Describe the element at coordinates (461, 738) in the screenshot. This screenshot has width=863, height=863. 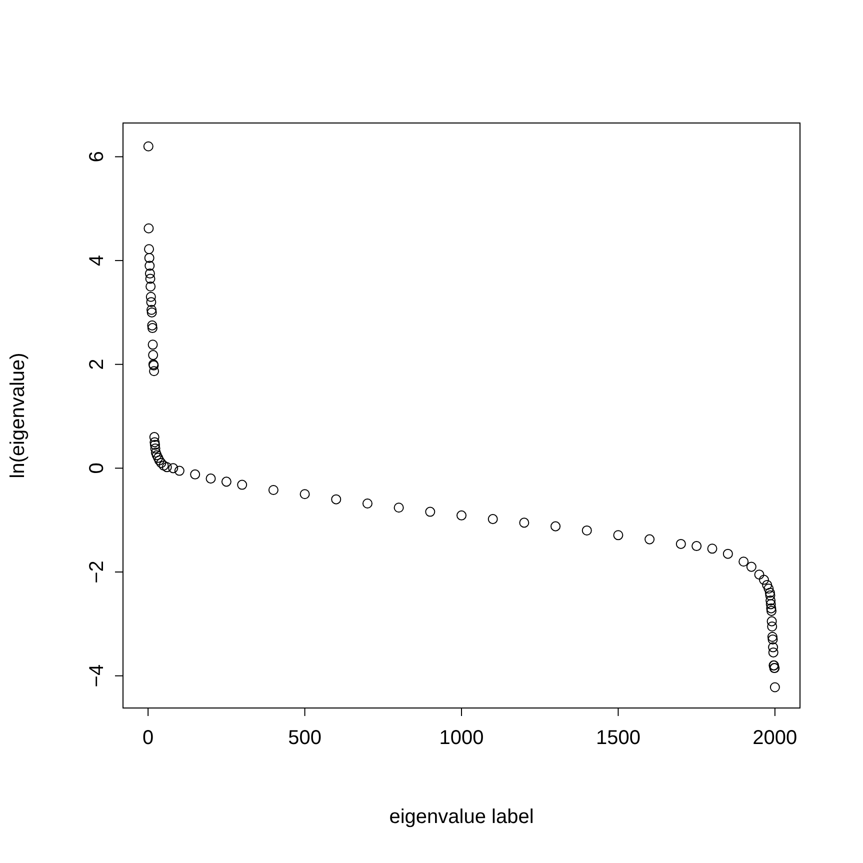
I see `x-tick-label: 1000` at that location.